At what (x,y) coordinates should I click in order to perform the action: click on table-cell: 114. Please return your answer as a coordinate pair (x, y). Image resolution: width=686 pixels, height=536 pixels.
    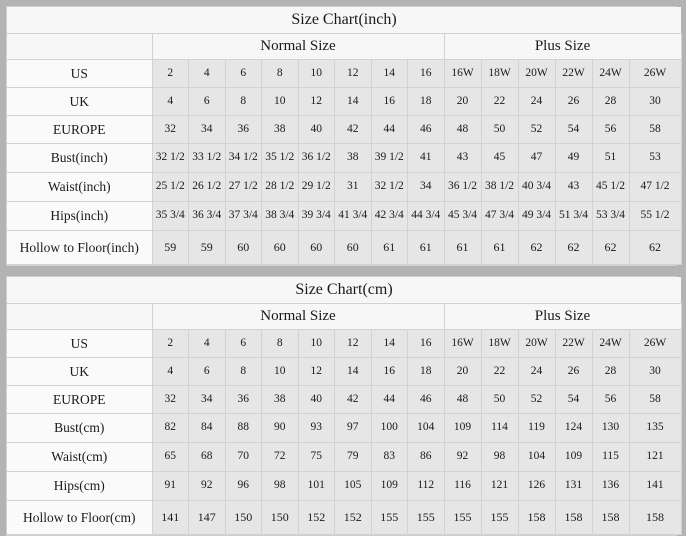
    Looking at the image, I should click on (499, 428).